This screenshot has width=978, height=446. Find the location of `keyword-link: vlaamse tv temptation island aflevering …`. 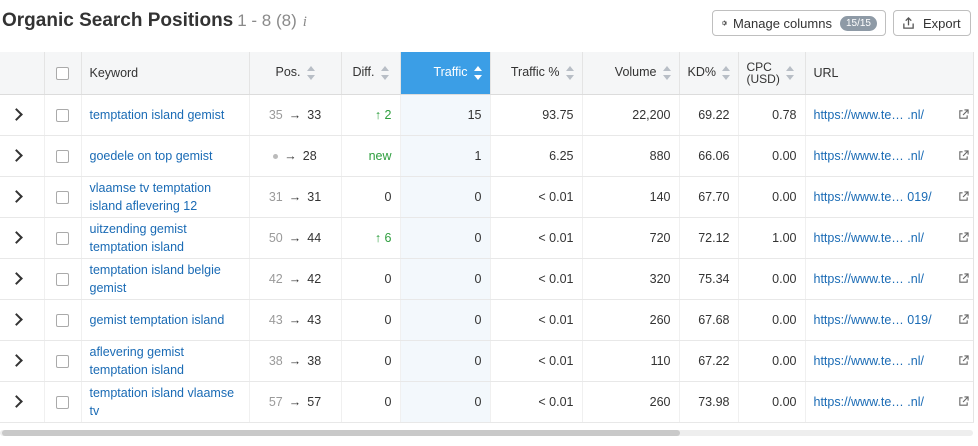

keyword-link: vlaamse tv temptation island aflevering … is located at coordinates (150, 196).